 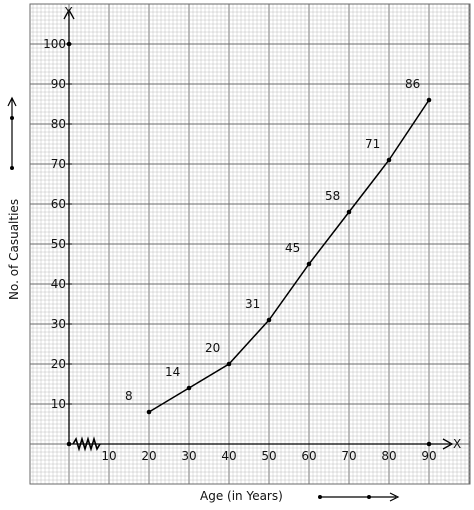 I want to click on y-axis-arrow, so click(x=69, y=14).